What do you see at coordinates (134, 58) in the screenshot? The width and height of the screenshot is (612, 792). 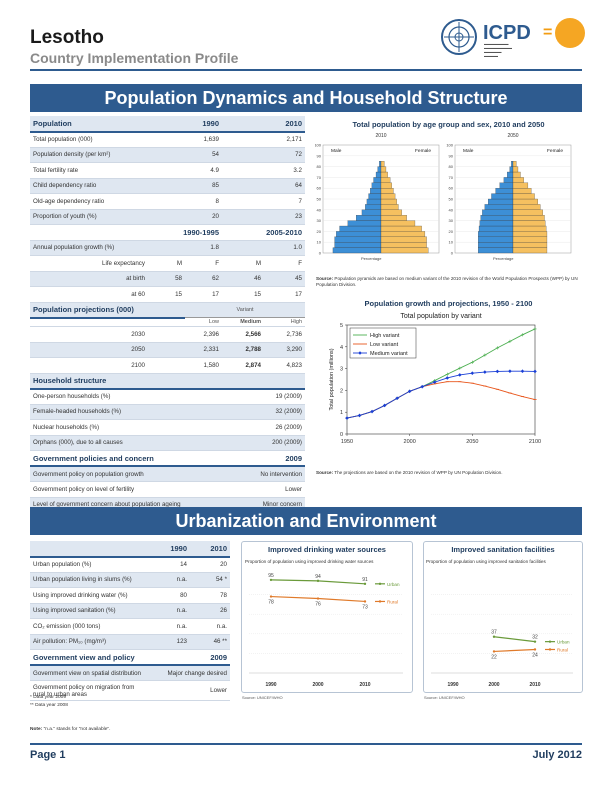 I see `profile-subtitle: Country Implementation Profile` at bounding box center [134, 58].